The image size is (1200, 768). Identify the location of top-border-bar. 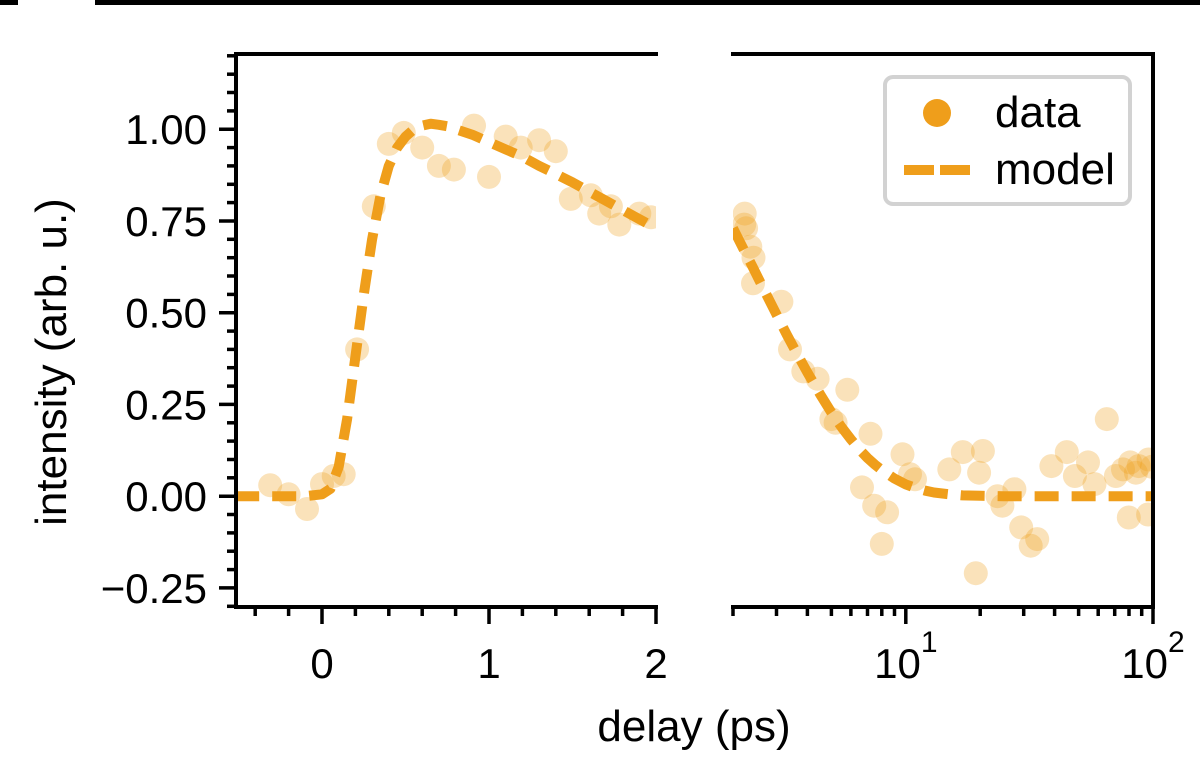
(600, 2).